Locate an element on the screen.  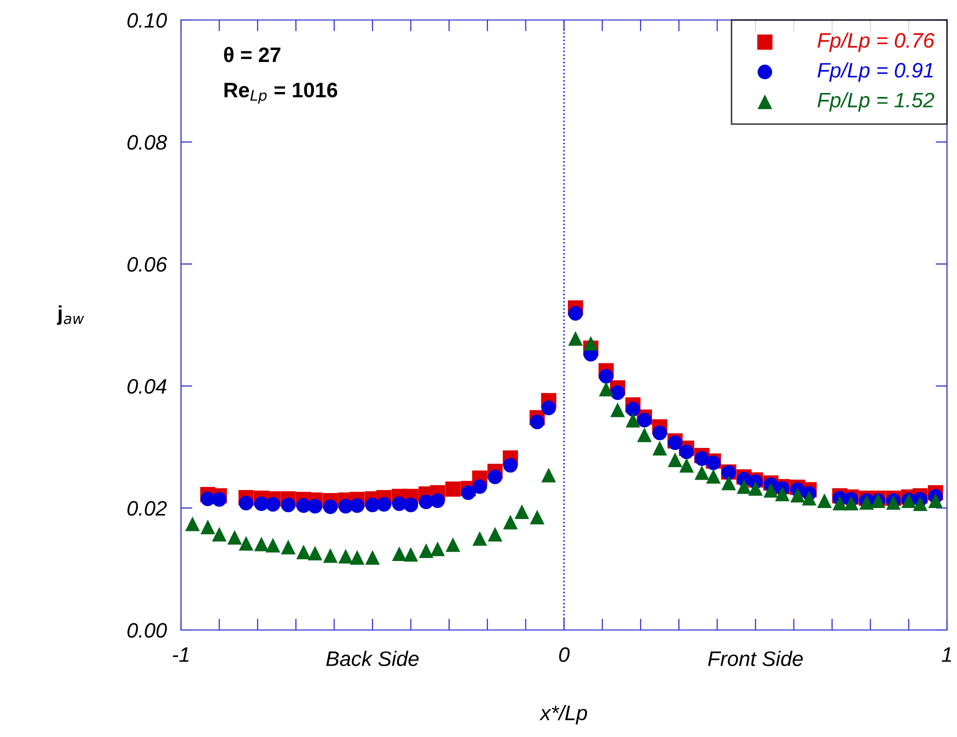
text: Front Side is located at coordinates (755, 658).